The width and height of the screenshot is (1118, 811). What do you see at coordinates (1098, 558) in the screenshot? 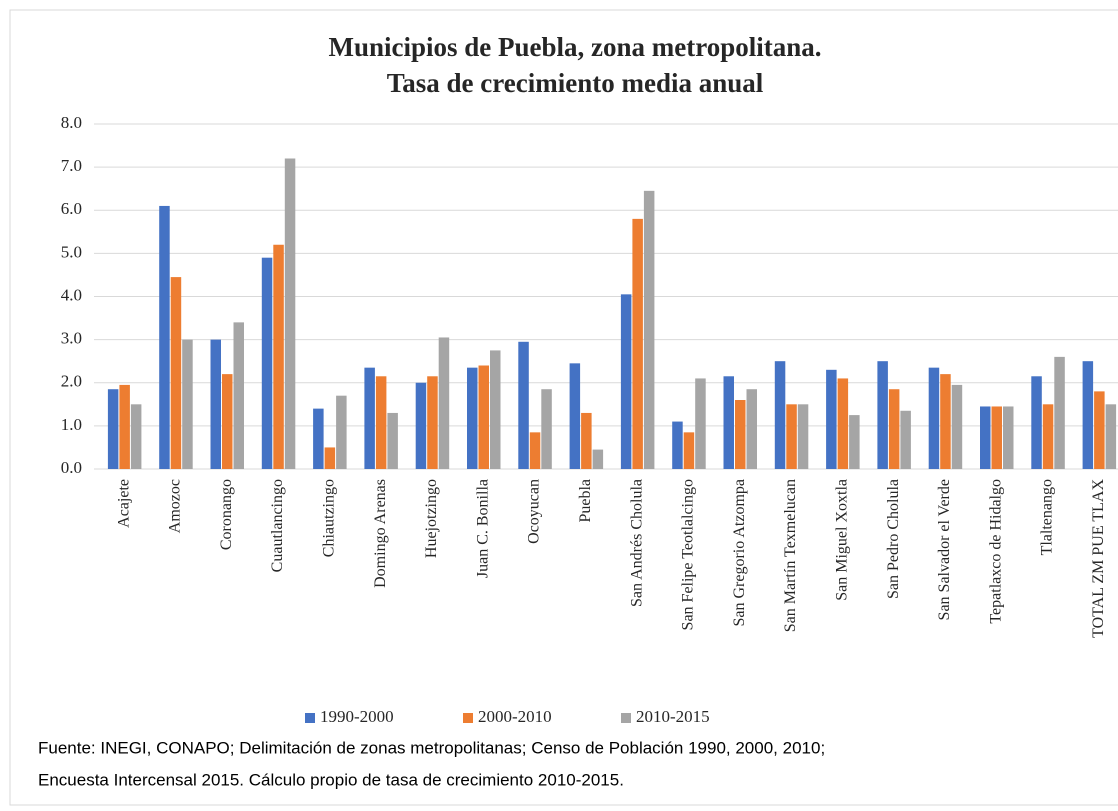
I see `x-tick-label: TOTAL ZM PUE TLAX` at bounding box center [1098, 558].